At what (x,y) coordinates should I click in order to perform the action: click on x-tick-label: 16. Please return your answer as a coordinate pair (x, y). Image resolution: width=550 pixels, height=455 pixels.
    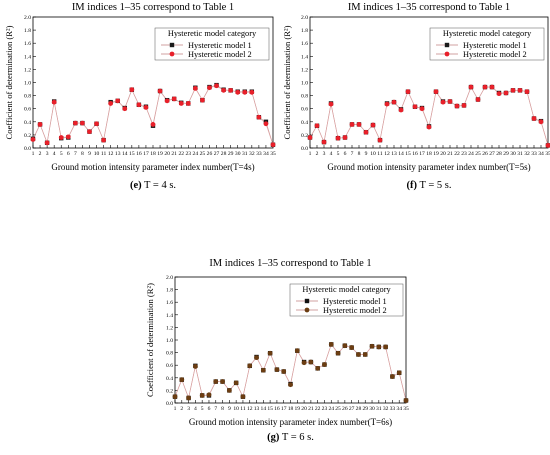
    Looking at the image, I should click on (415, 154).